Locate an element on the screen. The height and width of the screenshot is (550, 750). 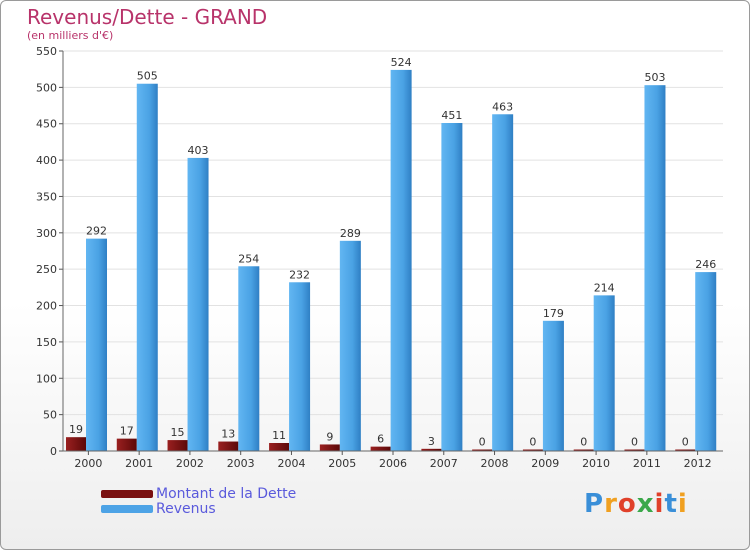
data-label-revenus-2004: 232 is located at coordinates (299, 274).